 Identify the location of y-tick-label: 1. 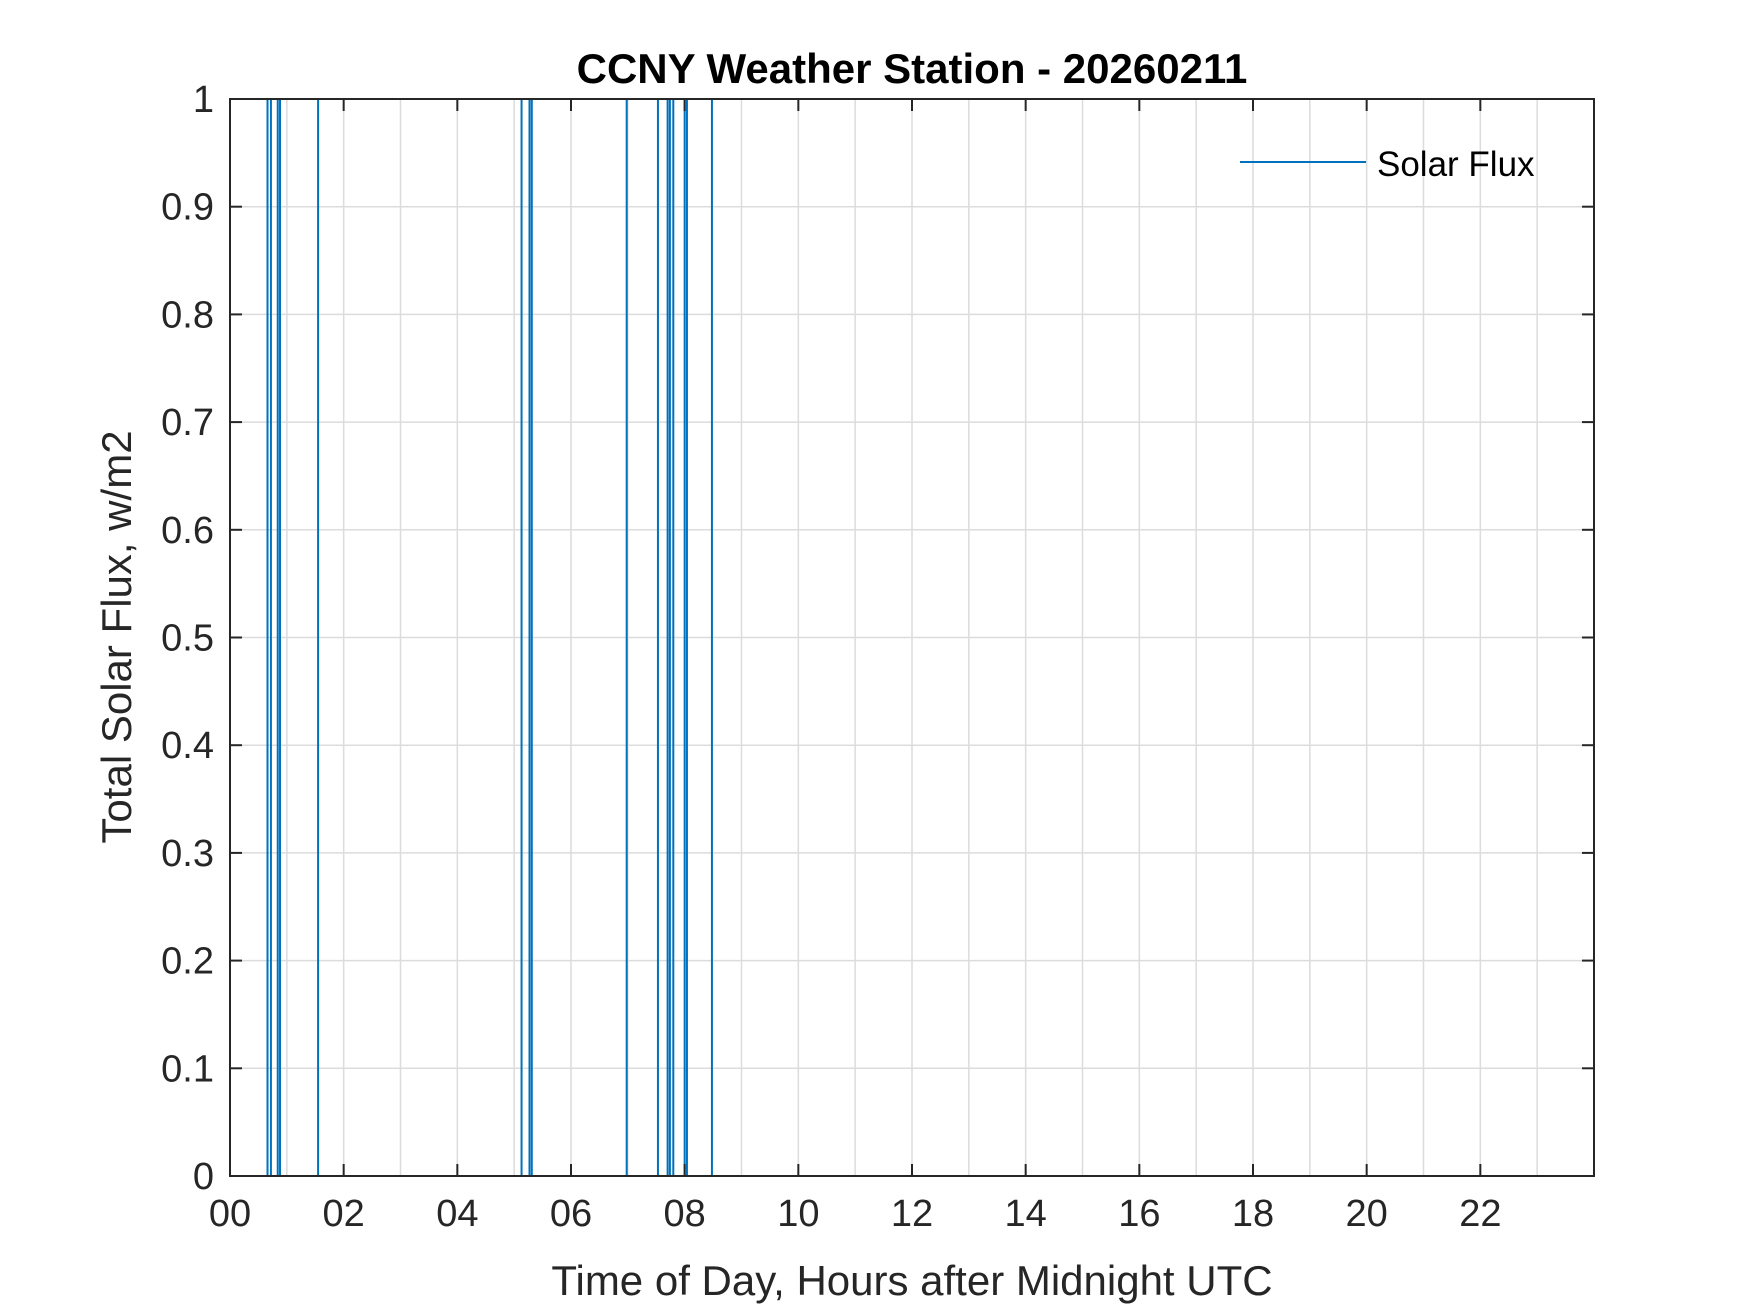
(203, 100).